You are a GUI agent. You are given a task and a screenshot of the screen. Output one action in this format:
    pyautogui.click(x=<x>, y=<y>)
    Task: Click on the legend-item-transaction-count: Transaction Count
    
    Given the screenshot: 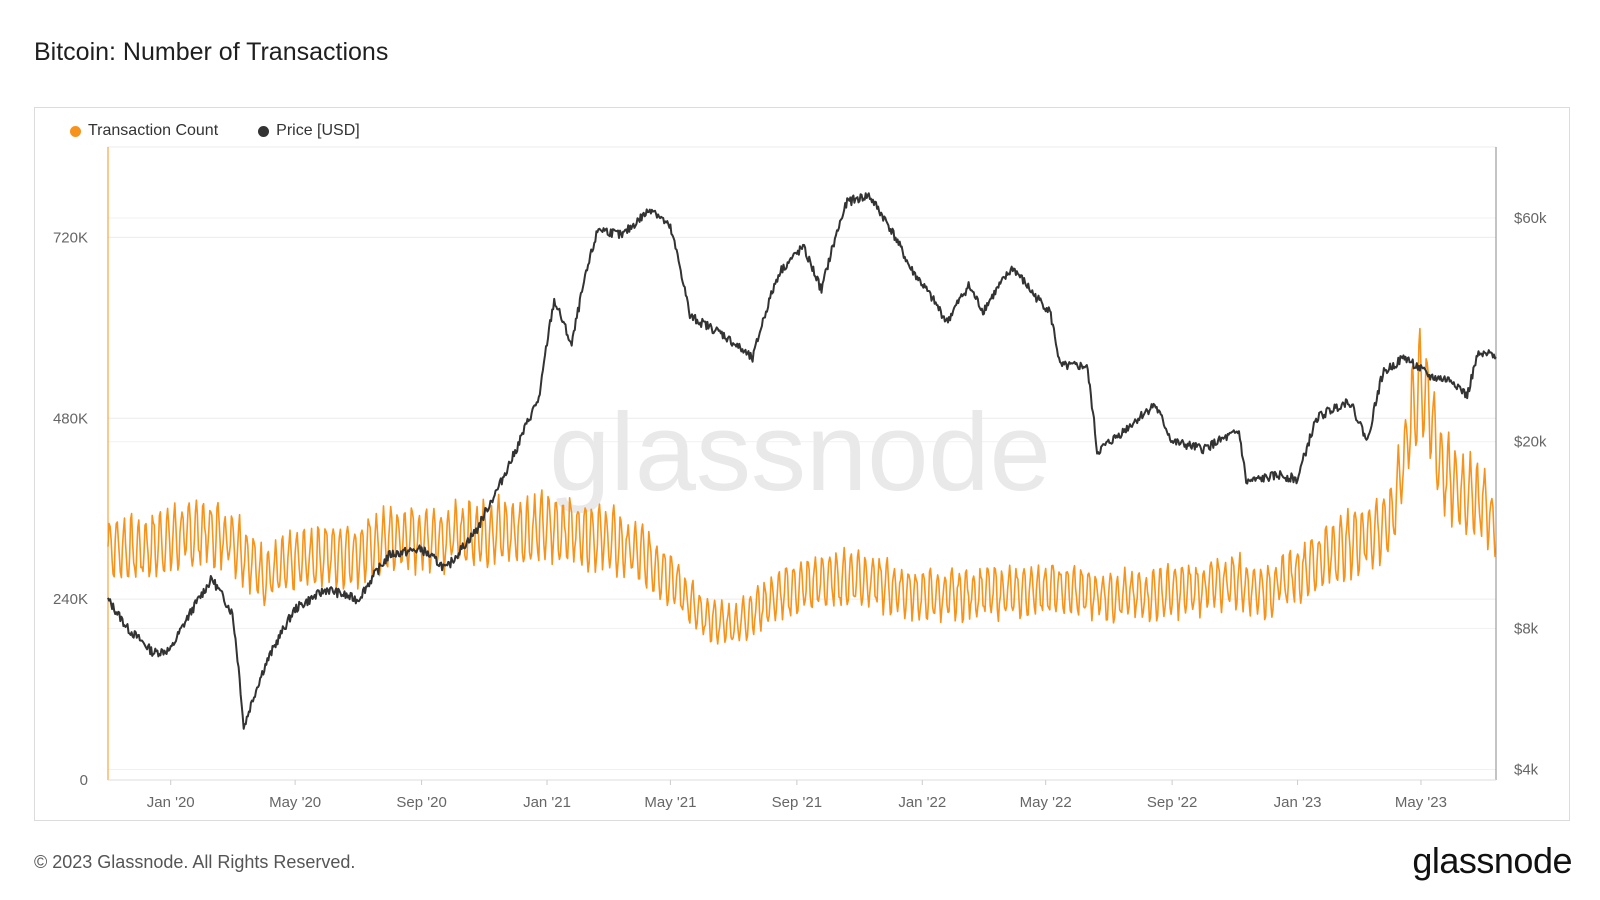 What is the action you would take?
    pyautogui.click(x=144, y=131)
    